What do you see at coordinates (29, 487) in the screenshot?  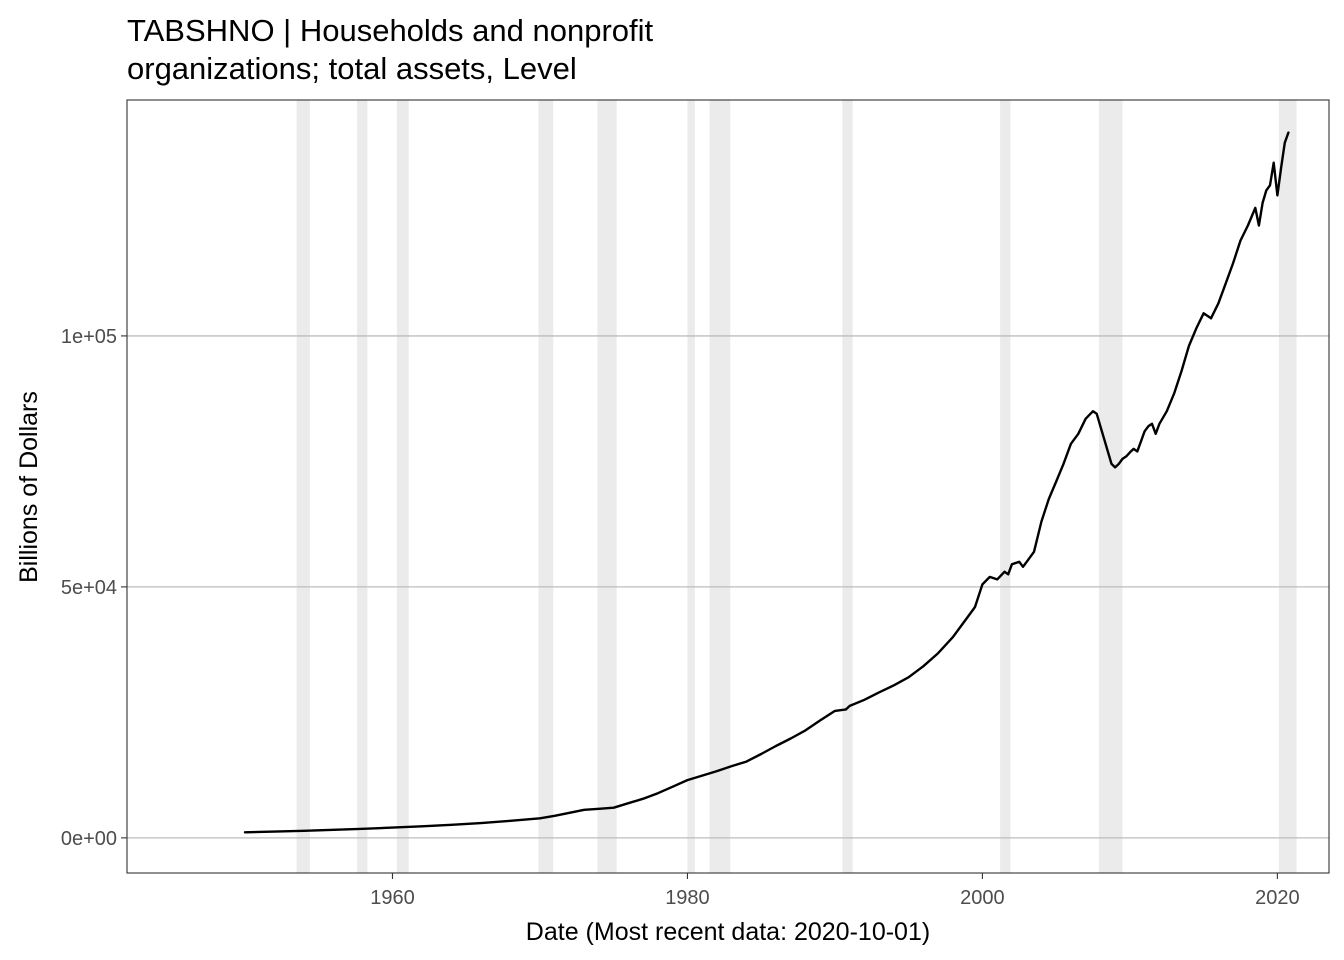 I see `y-axis-title: Billions of Dollars` at bounding box center [29, 487].